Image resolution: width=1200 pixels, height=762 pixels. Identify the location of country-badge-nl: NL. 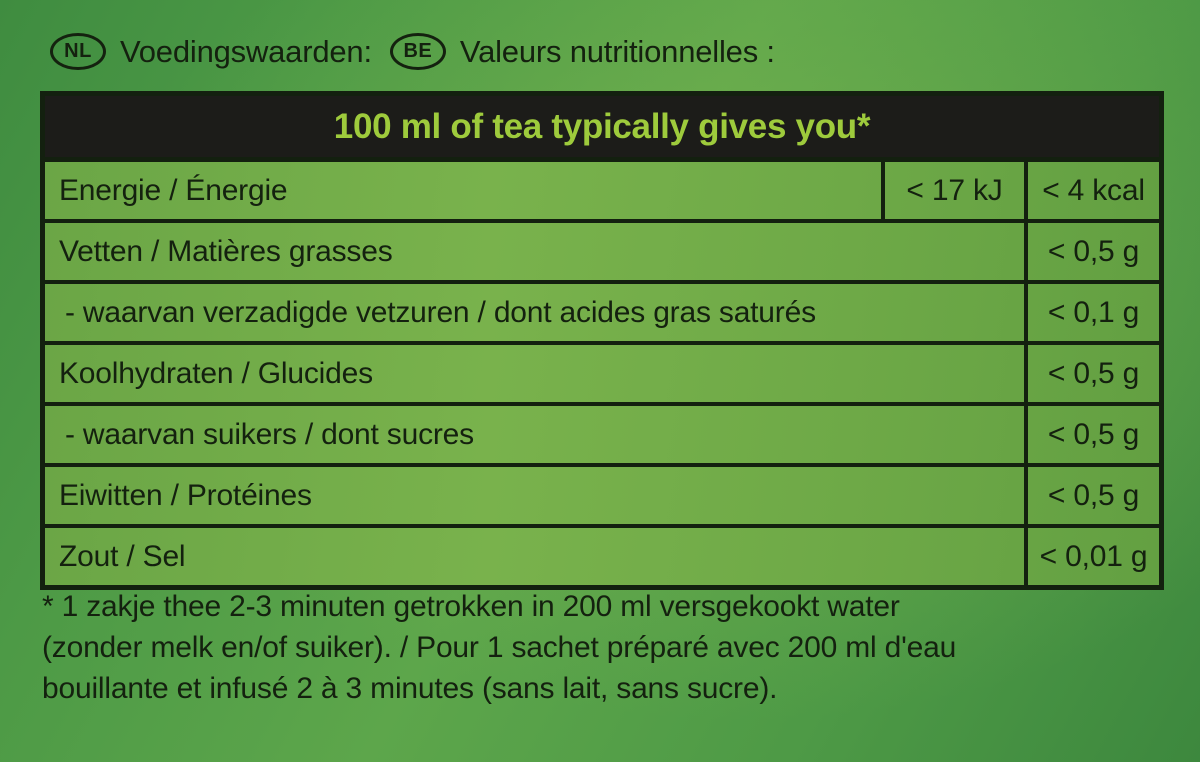
(78, 51).